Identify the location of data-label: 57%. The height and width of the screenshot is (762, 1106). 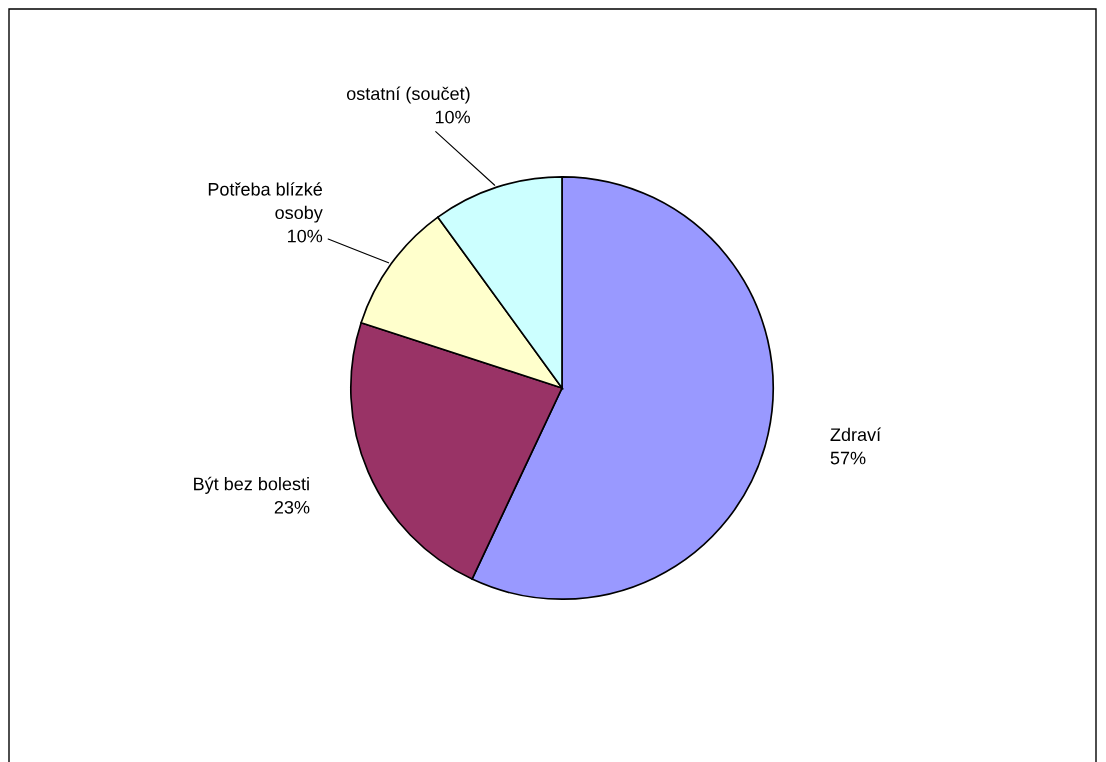
(848, 458).